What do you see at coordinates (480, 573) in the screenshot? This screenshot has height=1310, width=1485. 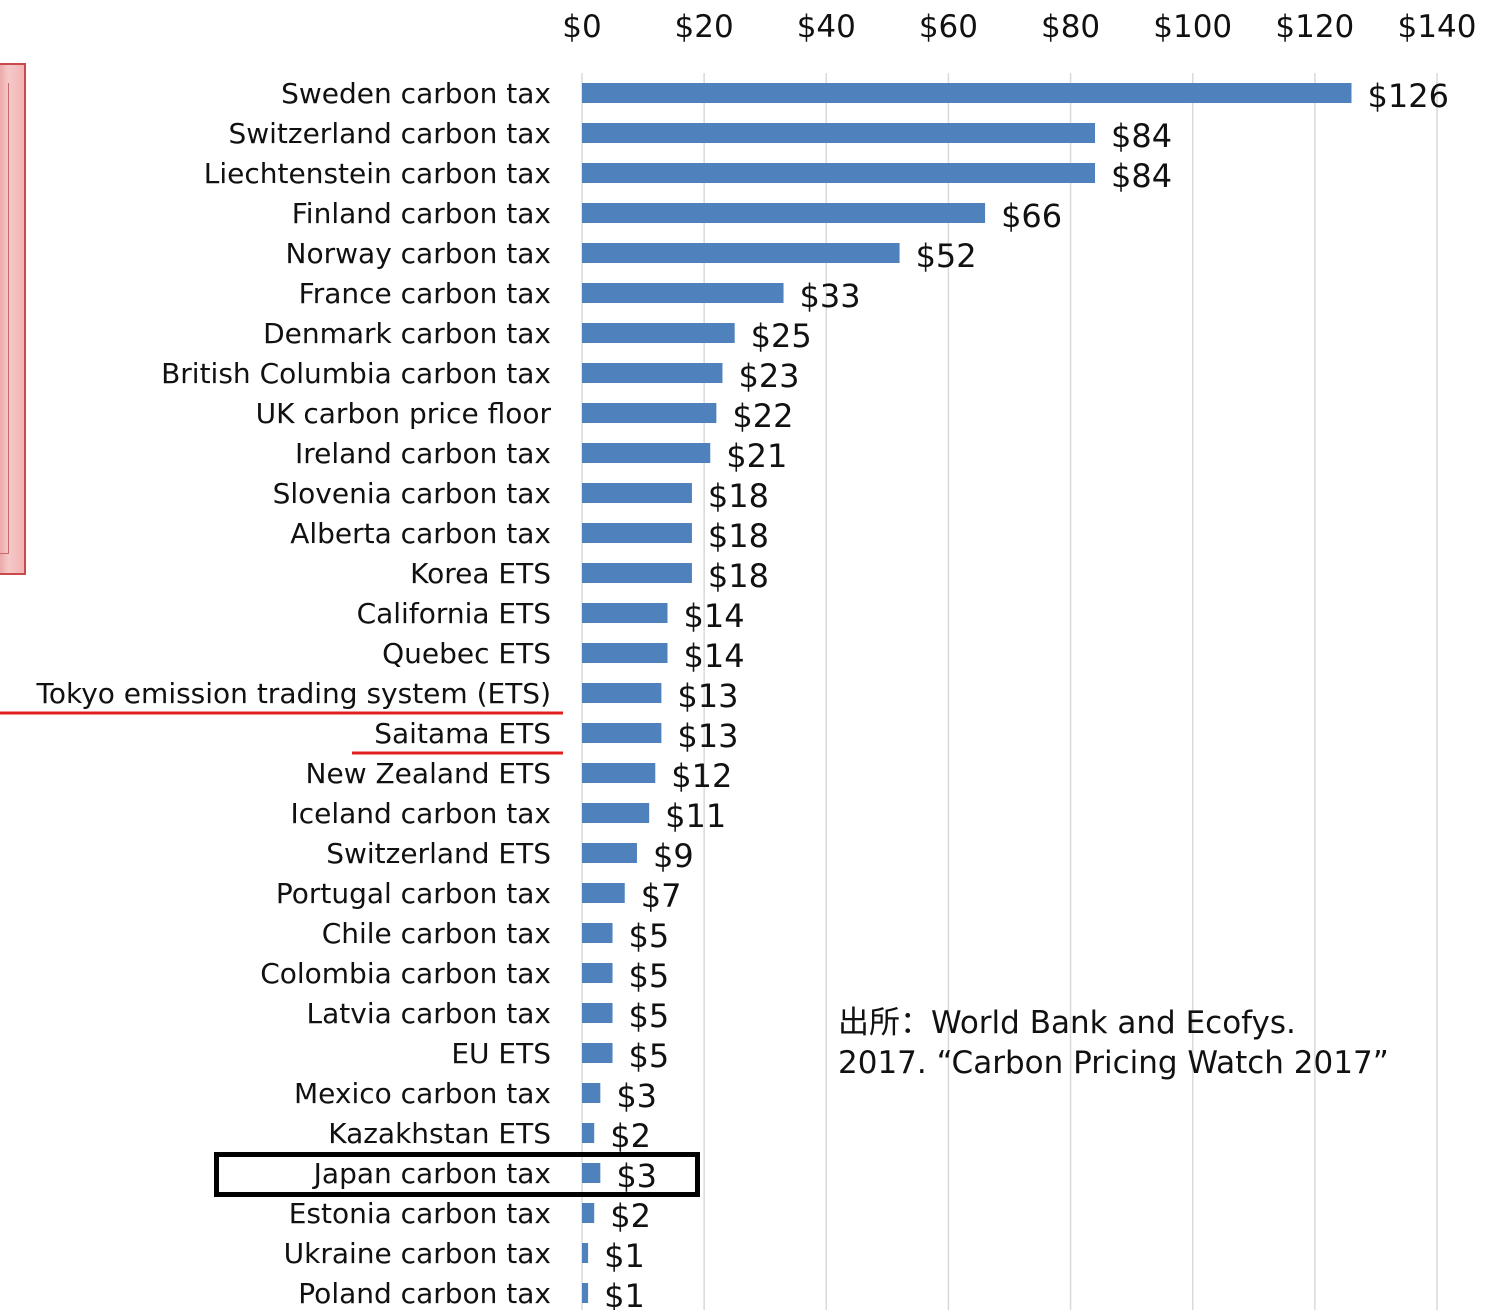 I see `category-label: Korea ETS` at bounding box center [480, 573].